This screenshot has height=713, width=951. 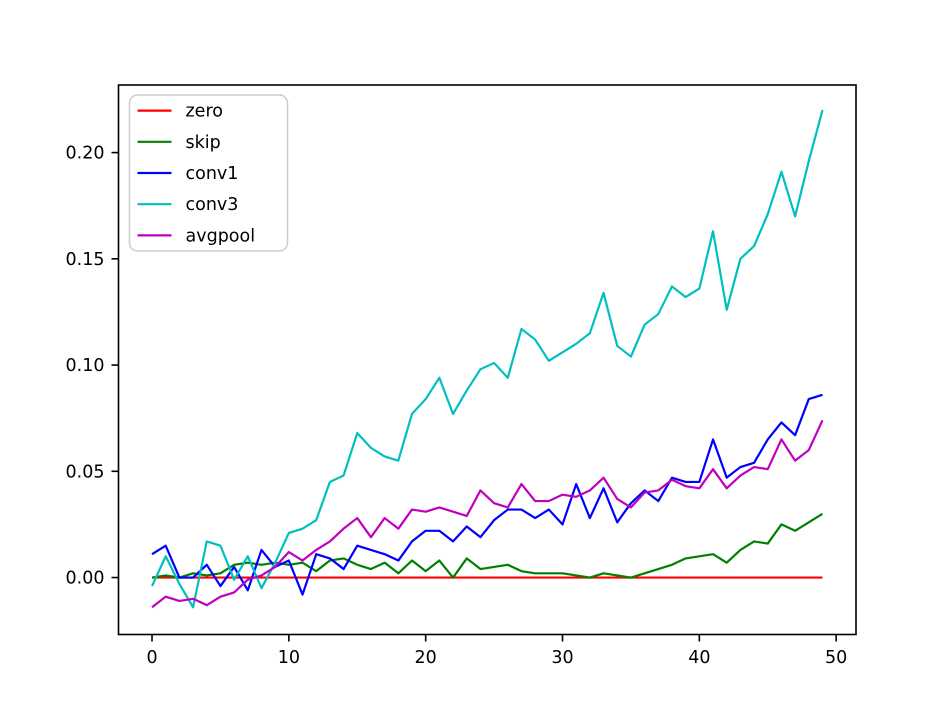 What do you see at coordinates (221, 236) in the screenshot?
I see `legend-label-avgpool: avgpool` at bounding box center [221, 236].